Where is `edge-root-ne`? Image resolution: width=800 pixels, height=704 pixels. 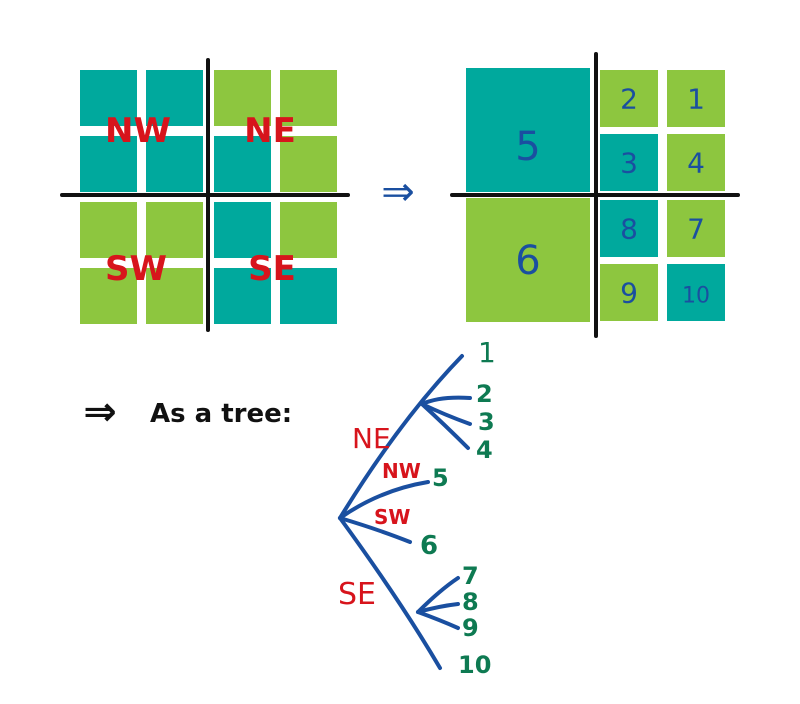
edge-root-ne is located at coordinates (401, 437).